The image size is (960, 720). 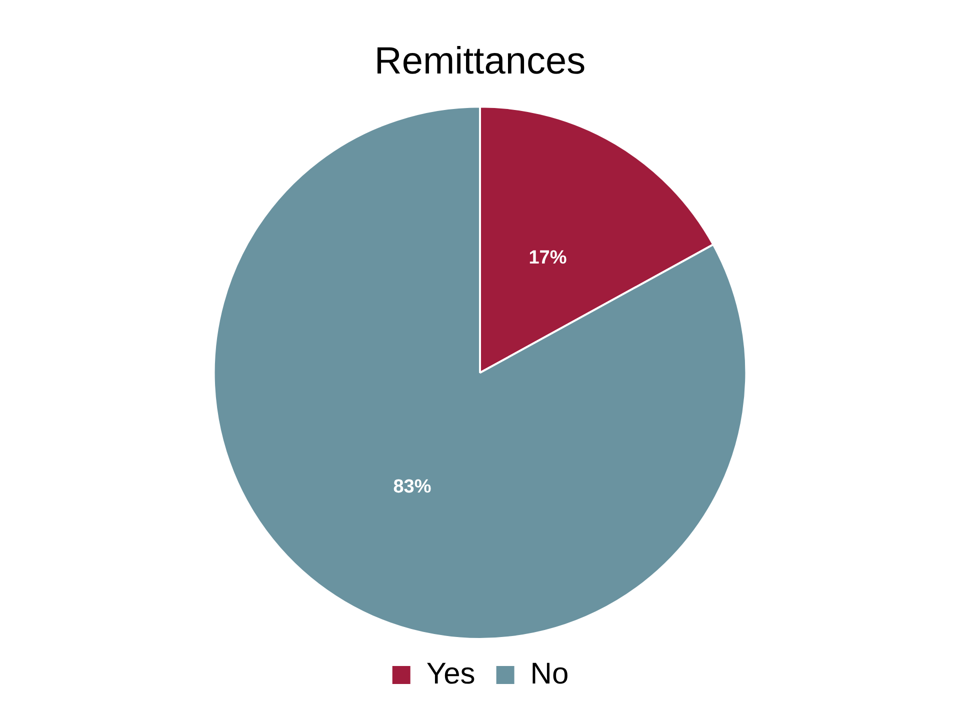 What do you see at coordinates (549, 673) in the screenshot?
I see `legend-label: No` at bounding box center [549, 673].